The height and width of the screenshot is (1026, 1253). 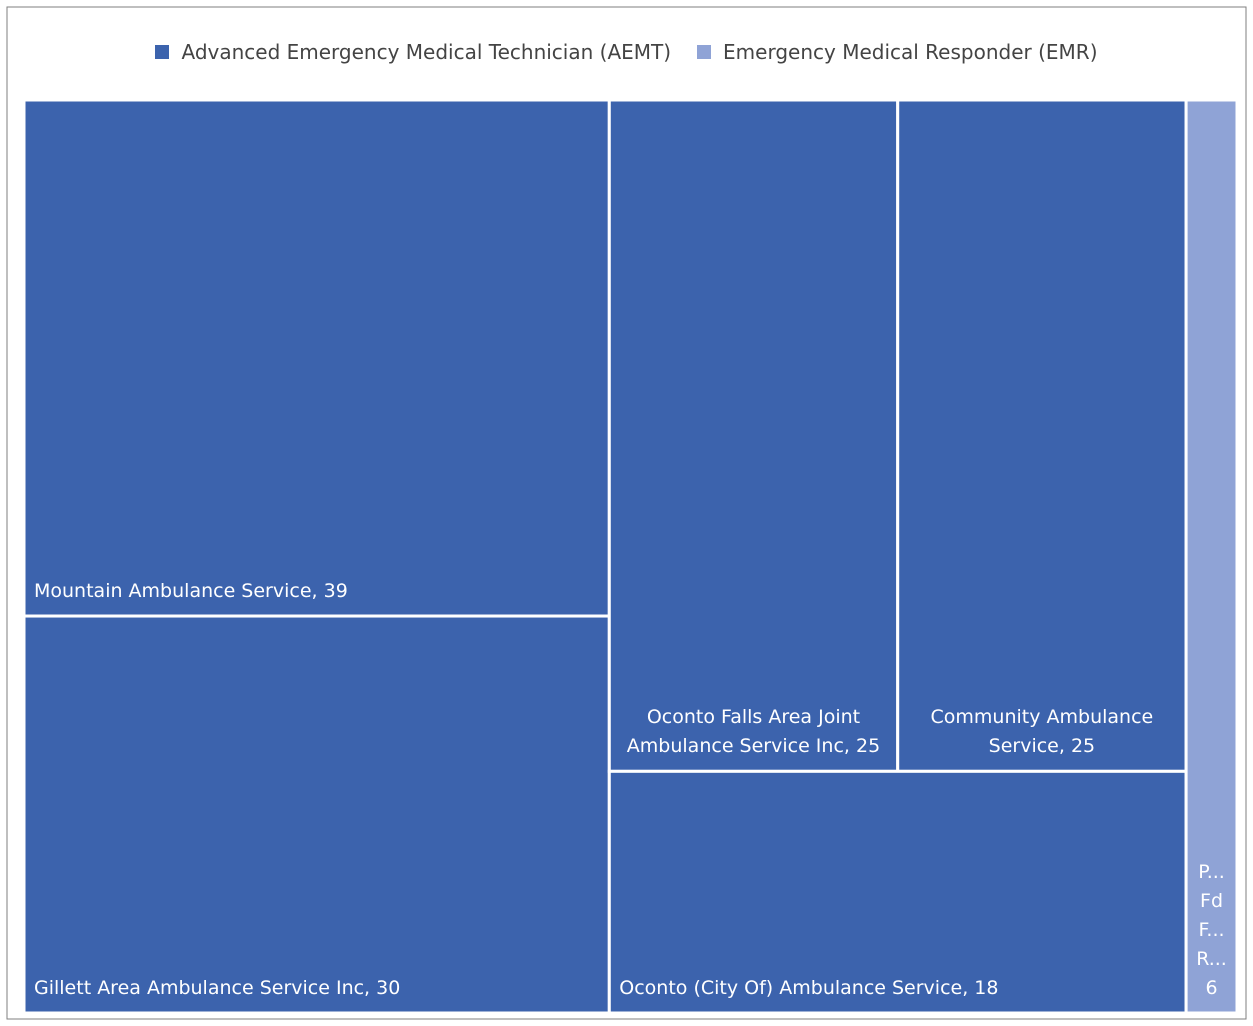 What do you see at coordinates (1042, 732) in the screenshot?
I see `tile-label-text: Community Ambulance Service, 25` at bounding box center [1042, 732].